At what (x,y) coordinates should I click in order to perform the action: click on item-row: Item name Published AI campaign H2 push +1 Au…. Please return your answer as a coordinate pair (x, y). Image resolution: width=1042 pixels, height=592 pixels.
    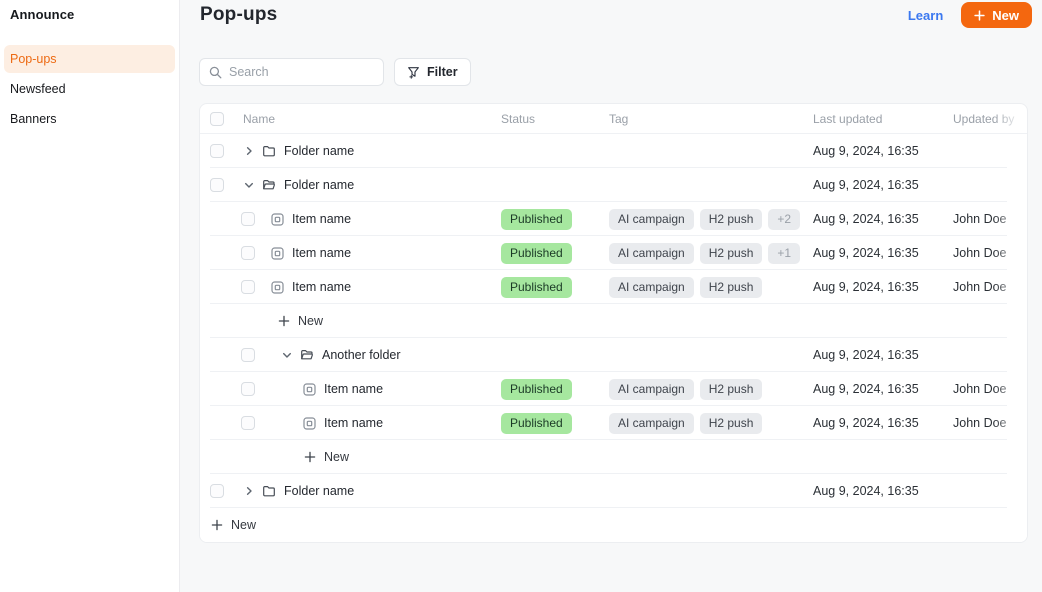
    Looking at the image, I should click on (613, 253).